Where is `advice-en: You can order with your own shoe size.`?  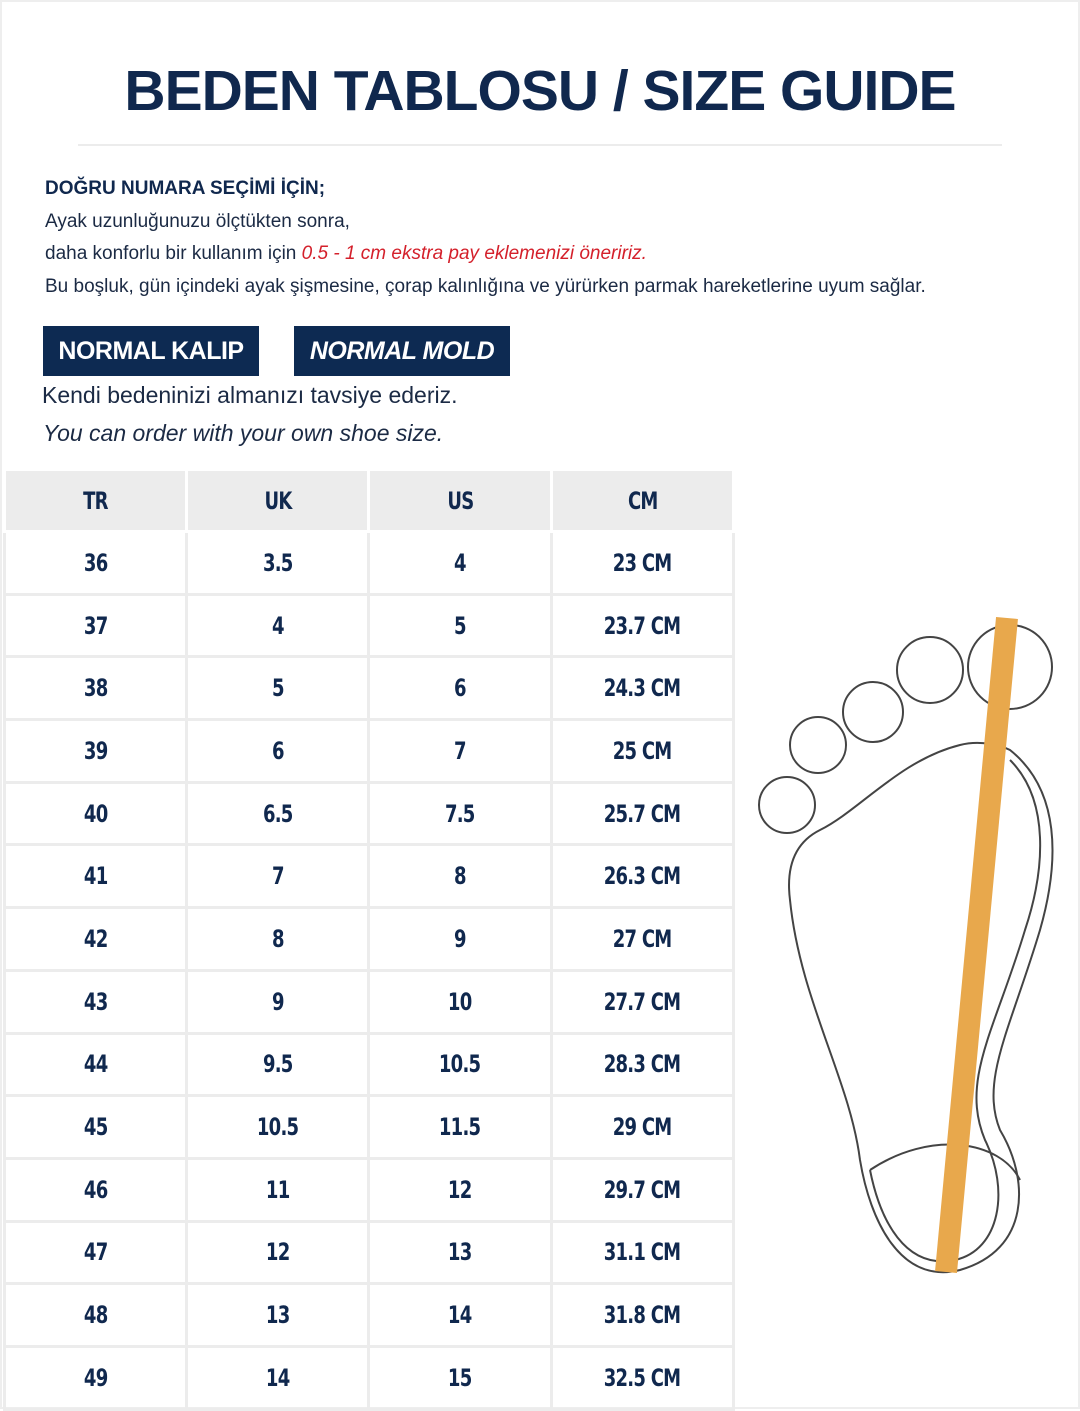
advice-en: You can order with your own shoe size. is located at coordinates (243, 433).